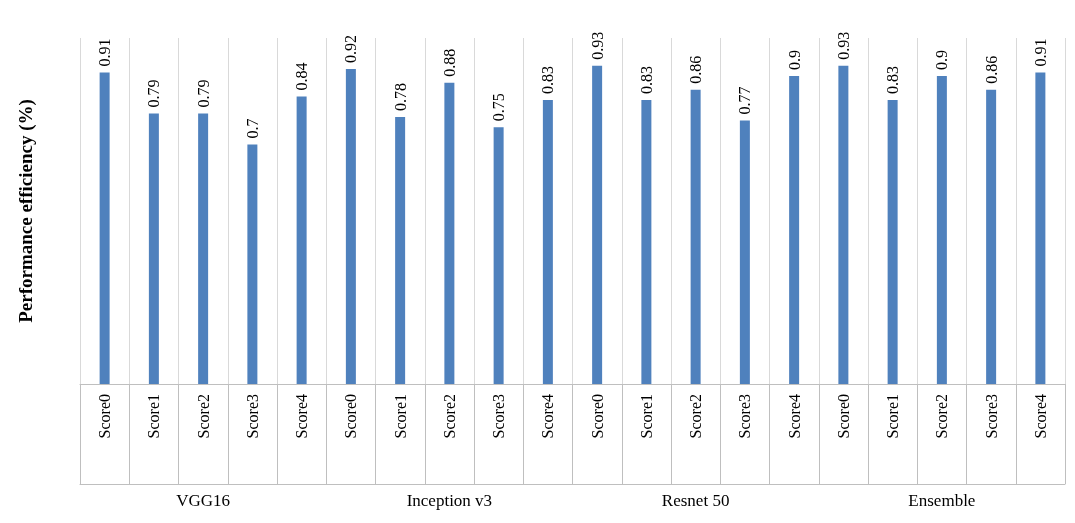 This screenshot has height=523, width=1075. I want to click on data-label: 0.84, so click(302, 76).